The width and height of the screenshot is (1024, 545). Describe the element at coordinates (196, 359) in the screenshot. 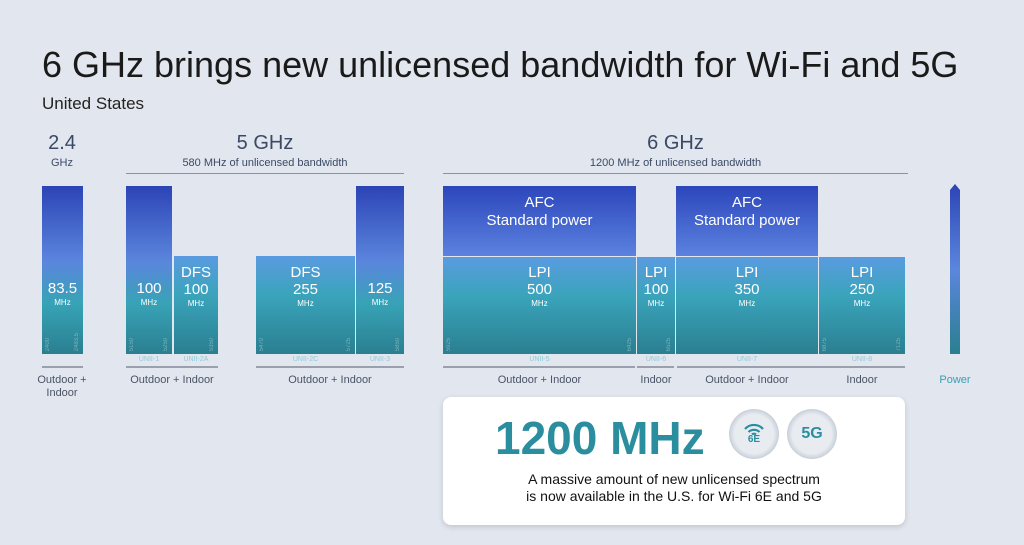

I see `band-label: UNII-2A` at that location.